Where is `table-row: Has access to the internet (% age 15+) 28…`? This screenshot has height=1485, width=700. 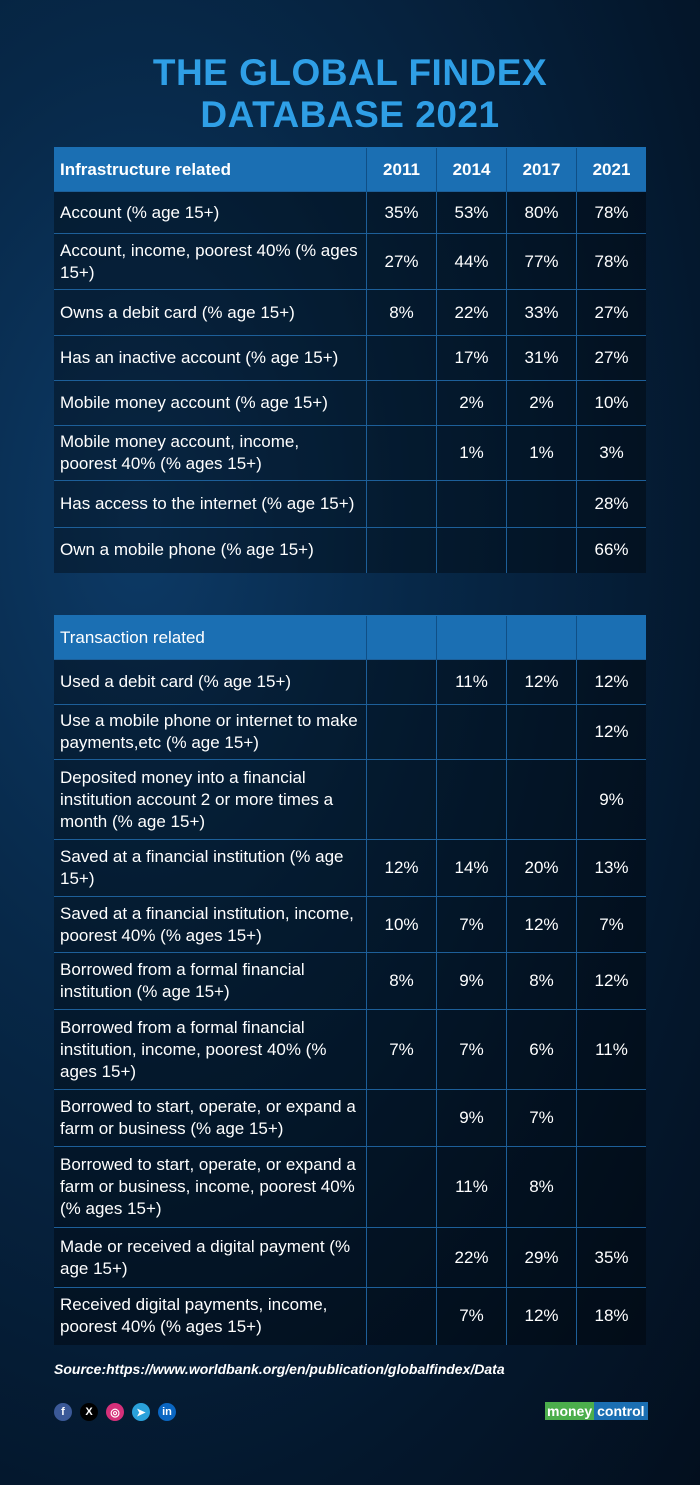 table-row: Has access to the internet (% age 15+) 28… is located at coordinates (350, 504).